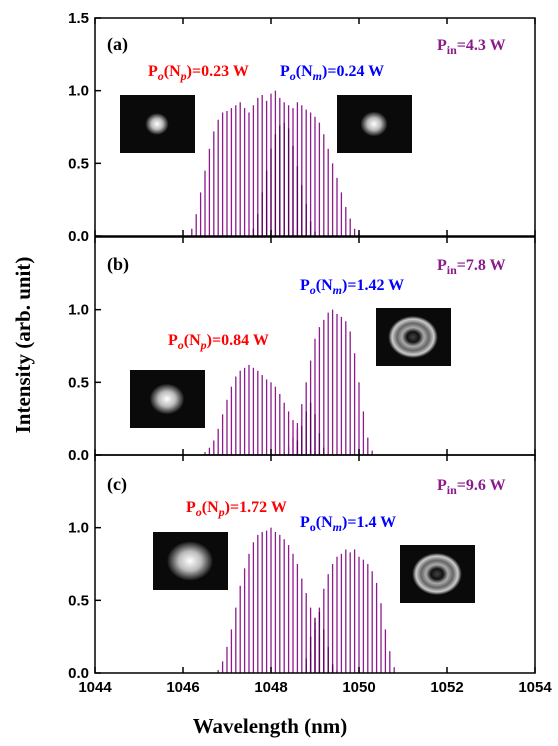  What do you see at coordinates (118, 264) in the screenshot?
I see `panel-label: (b)` at bounding box center [118, 264].